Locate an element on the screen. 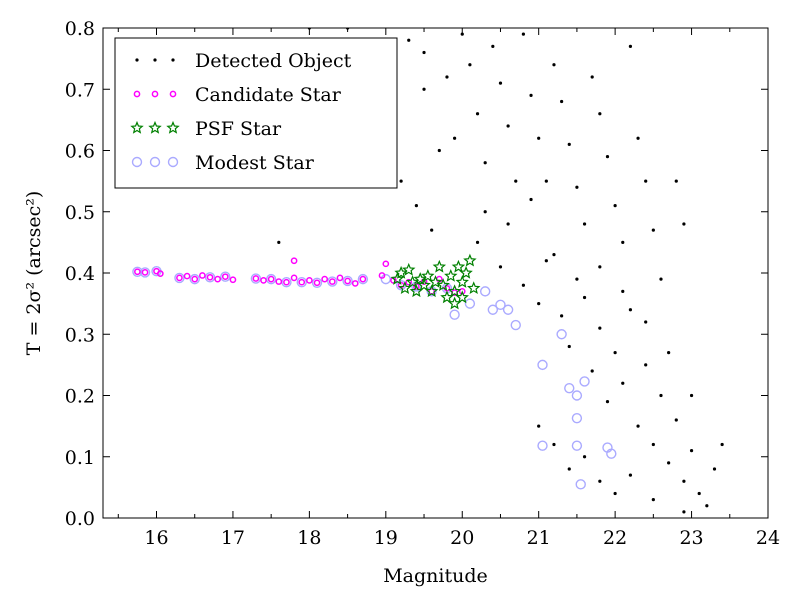 This screenshot has height=600, width=800. y-tick-label: 0.0 is located at coordinates (80, 519).